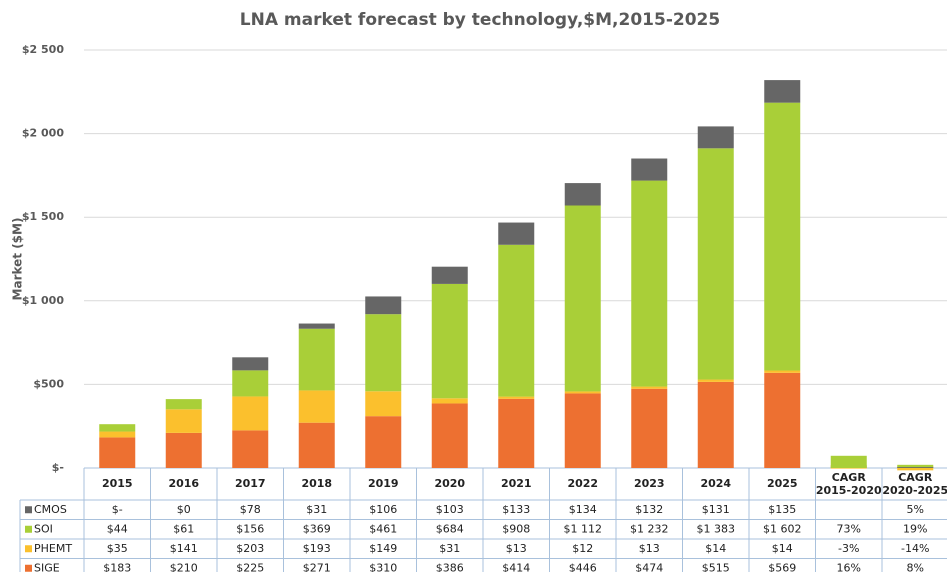 The height and width of the screenshot is (572, 947). I want to click on data-label: $210, so click(184, 566).